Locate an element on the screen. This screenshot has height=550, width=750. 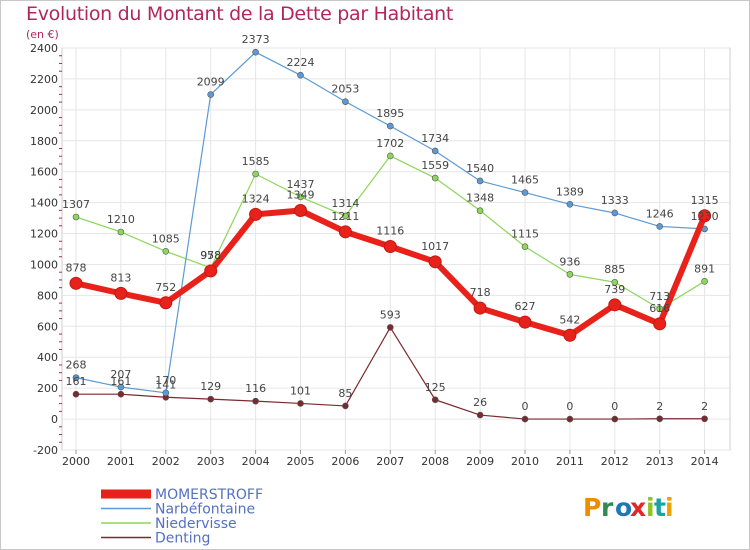
y-tick-label: 2000 is located at coordinates (44, 110).